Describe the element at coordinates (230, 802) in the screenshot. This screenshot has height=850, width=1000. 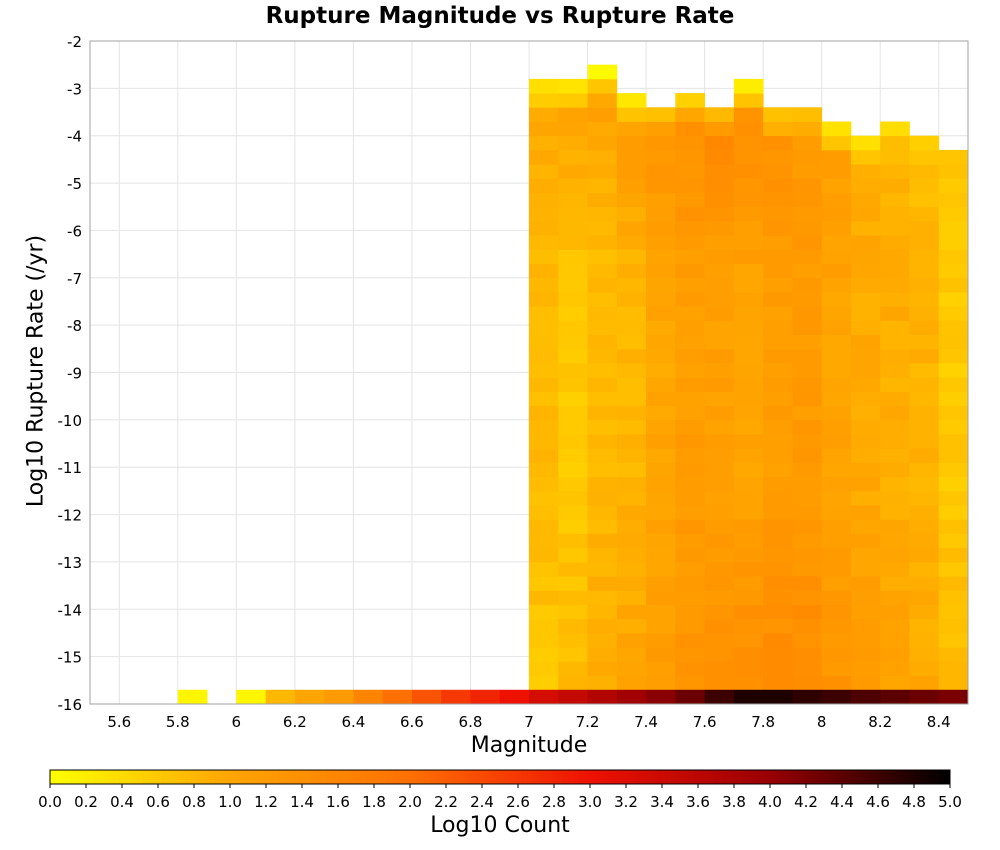
I see `colorbar-tick-label: 1.0` at that location.